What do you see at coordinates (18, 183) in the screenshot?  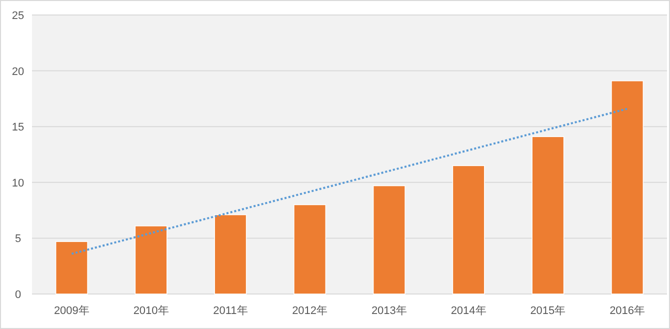 I see `y-tick-label: 10` at bounding box center [18, 183].